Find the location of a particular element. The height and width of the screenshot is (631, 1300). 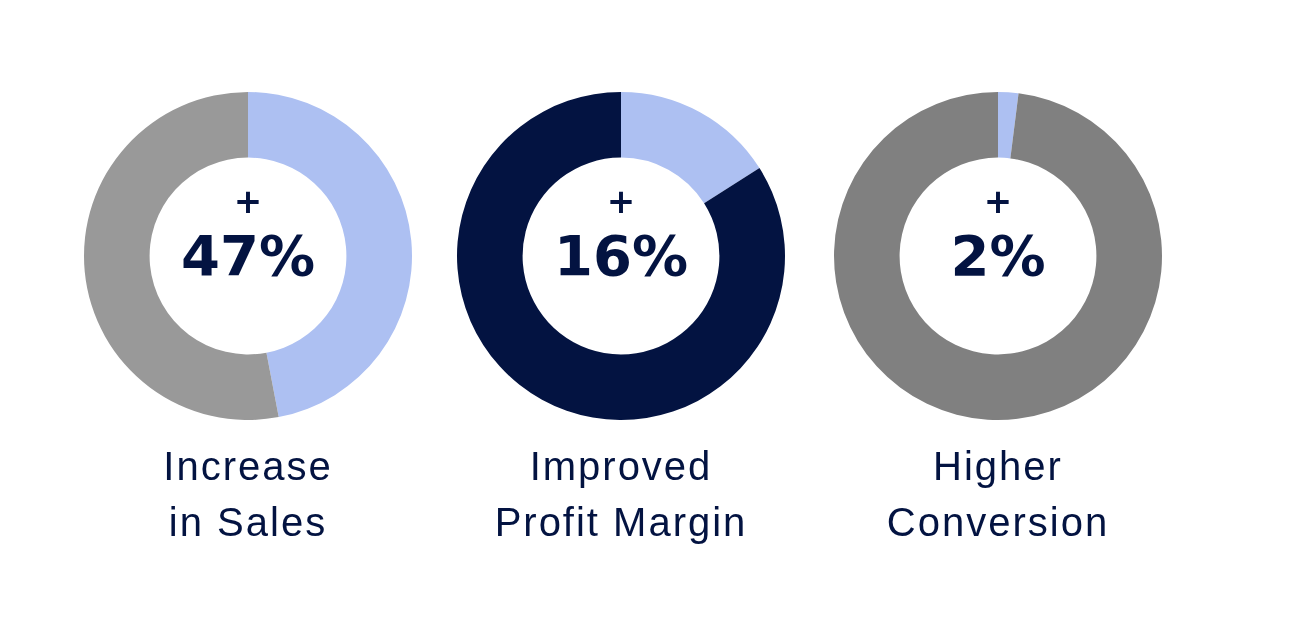

text: Improved Profit Margin is located at coordinates (621, 494).